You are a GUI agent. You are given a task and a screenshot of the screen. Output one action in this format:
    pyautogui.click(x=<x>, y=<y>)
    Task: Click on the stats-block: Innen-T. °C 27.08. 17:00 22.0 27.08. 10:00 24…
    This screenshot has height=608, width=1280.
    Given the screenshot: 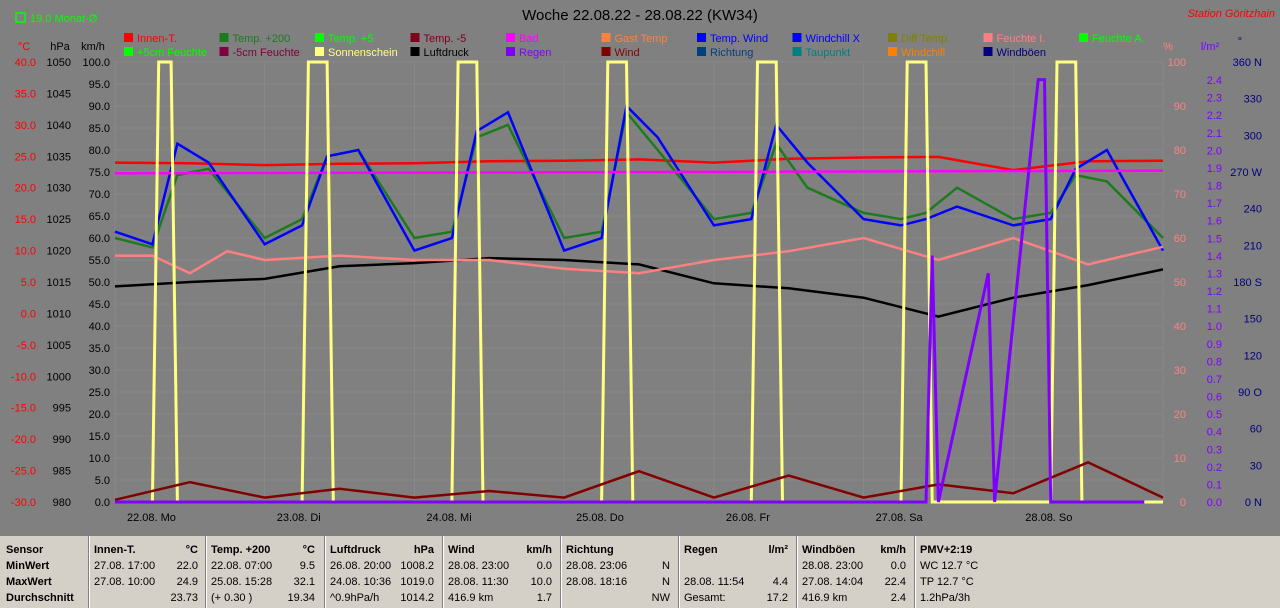 What is the action you would take?
    pyautogui.click(x=150, y=572)
    